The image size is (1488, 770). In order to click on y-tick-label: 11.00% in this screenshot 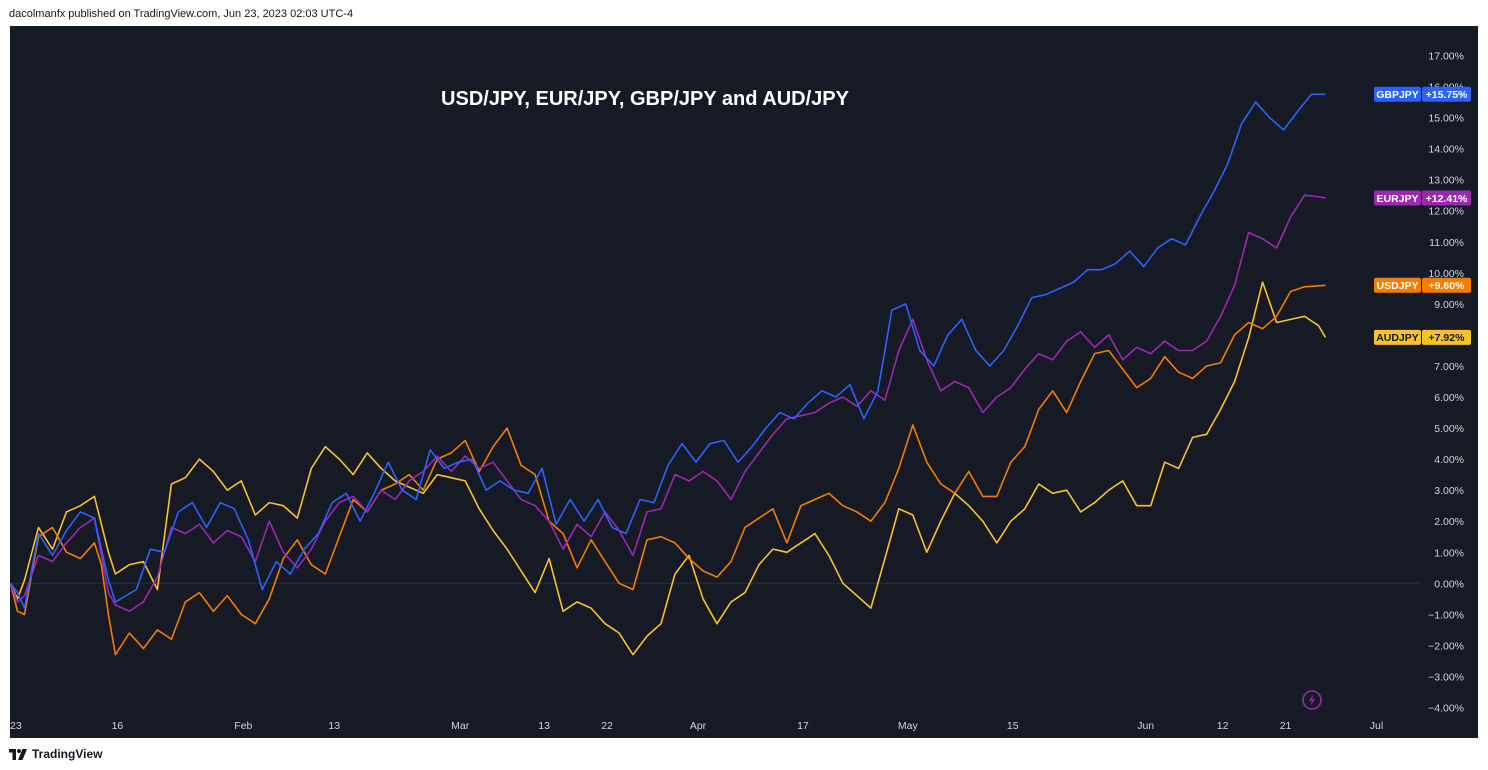, I will do `click(1446, 243)`.